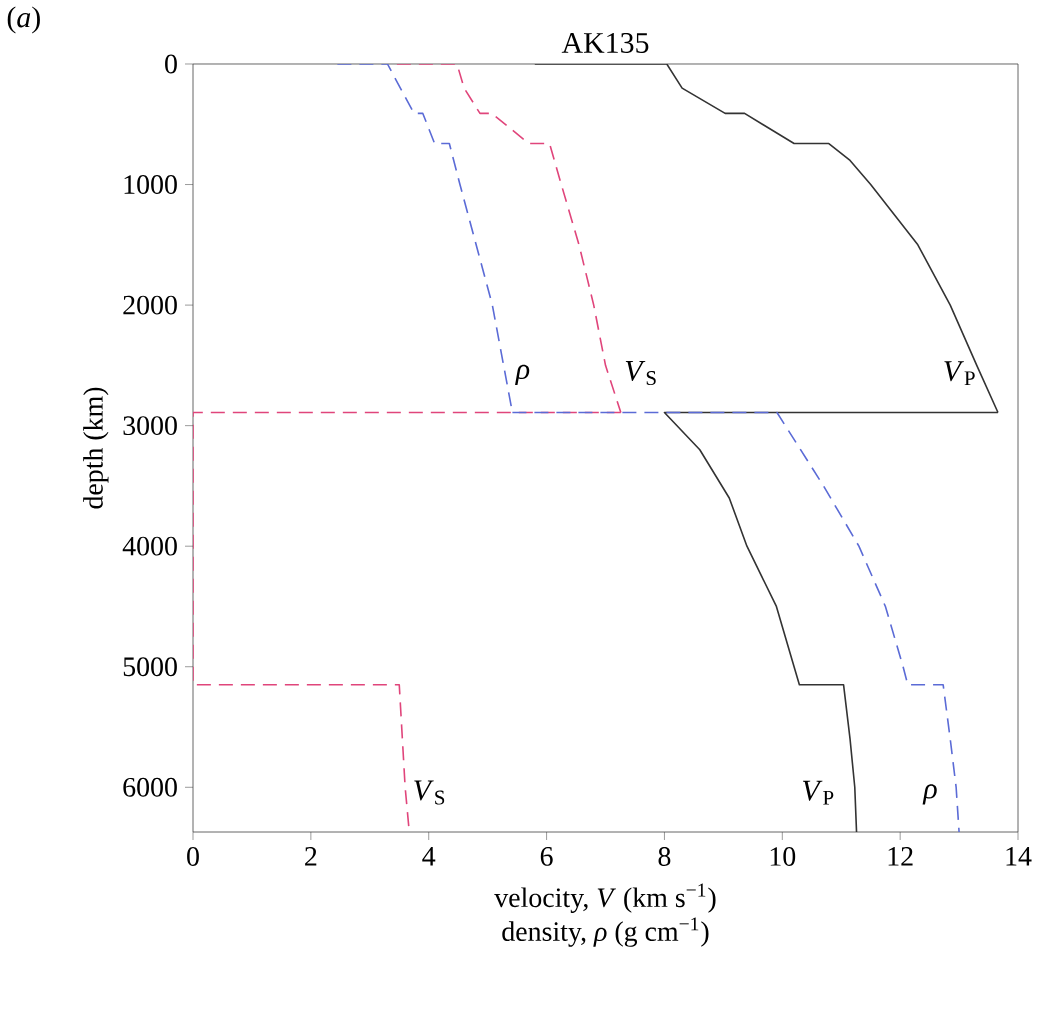 The width and height of the screenshot is (1048, 1030). Describe the element at coordinates (193, 856) in the screenshot. I see `x-tick-label: 0` at that location.